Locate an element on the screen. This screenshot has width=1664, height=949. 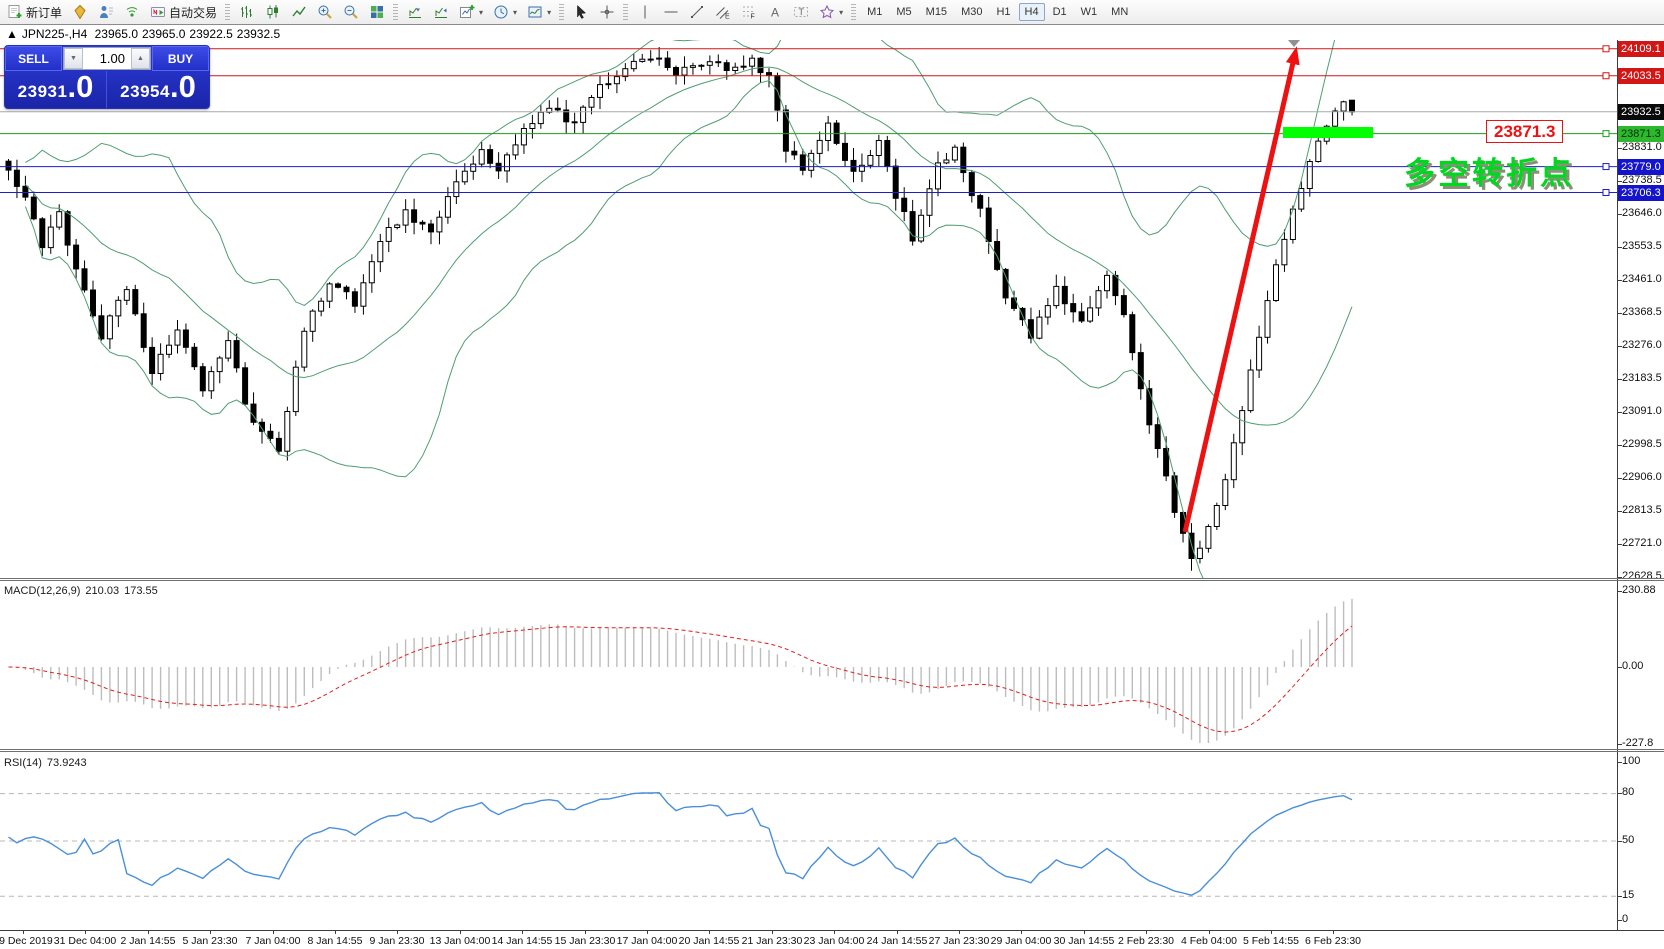
timeframe-h4-button: H4 is located at coordinates (1031, 12).